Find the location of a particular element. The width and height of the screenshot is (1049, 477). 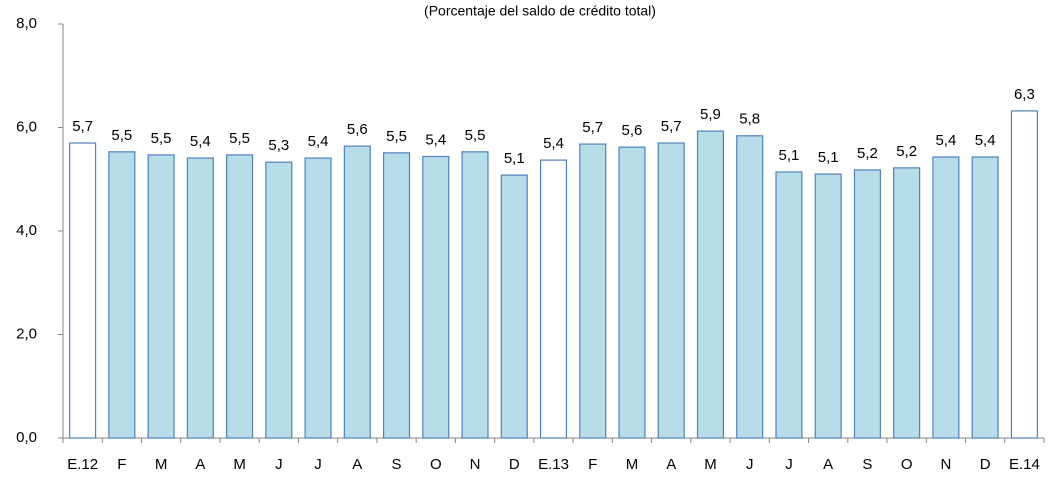

x-tick-label: E.14 is located at coordinates (1024, 464).